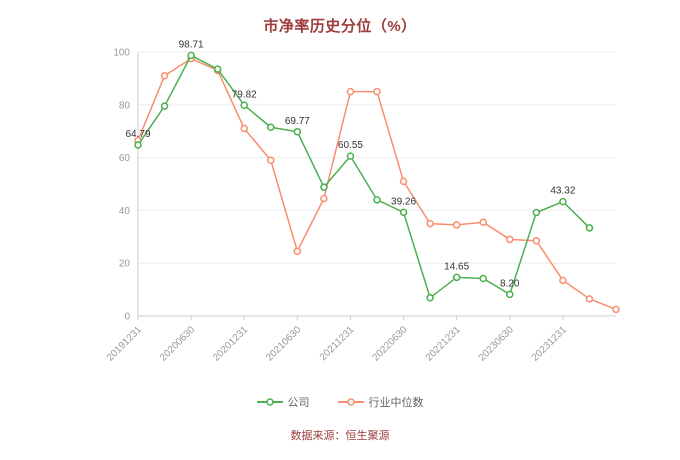 Image resolution: width=680 pixels, height=460 pixels. What do you see at coordinates (403, 201) in the screenshot?
I see `point-value-label: 39.26` at bounding box center [403, 201].